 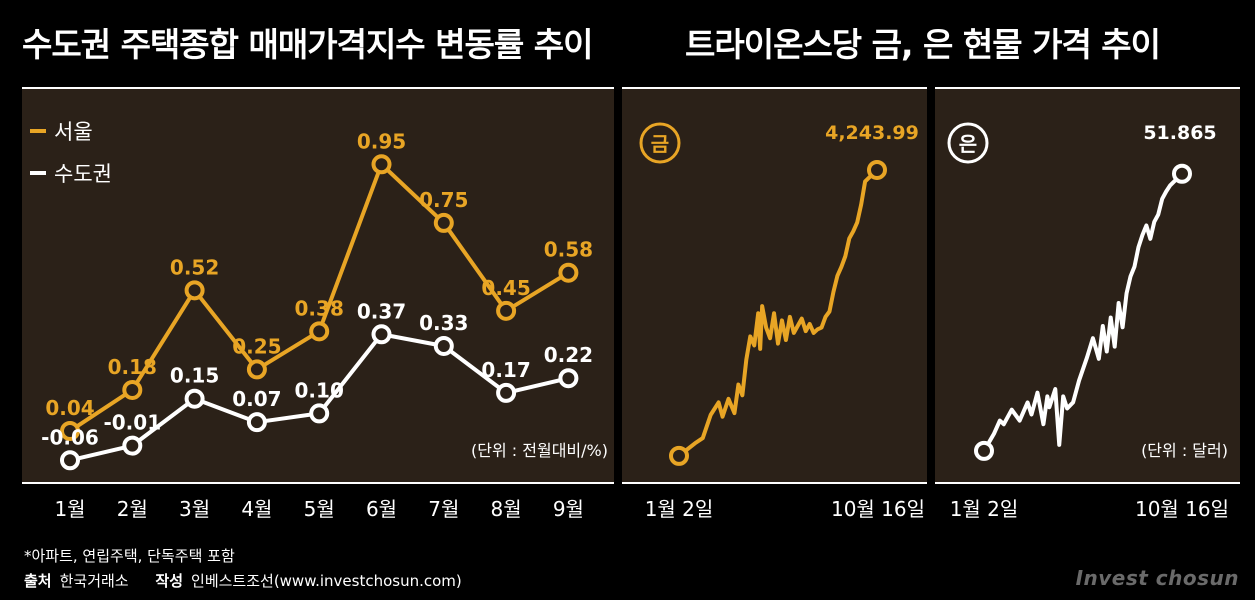 I want to click on series-1-value-label-5: 0.37, so click(x=381, y=311).